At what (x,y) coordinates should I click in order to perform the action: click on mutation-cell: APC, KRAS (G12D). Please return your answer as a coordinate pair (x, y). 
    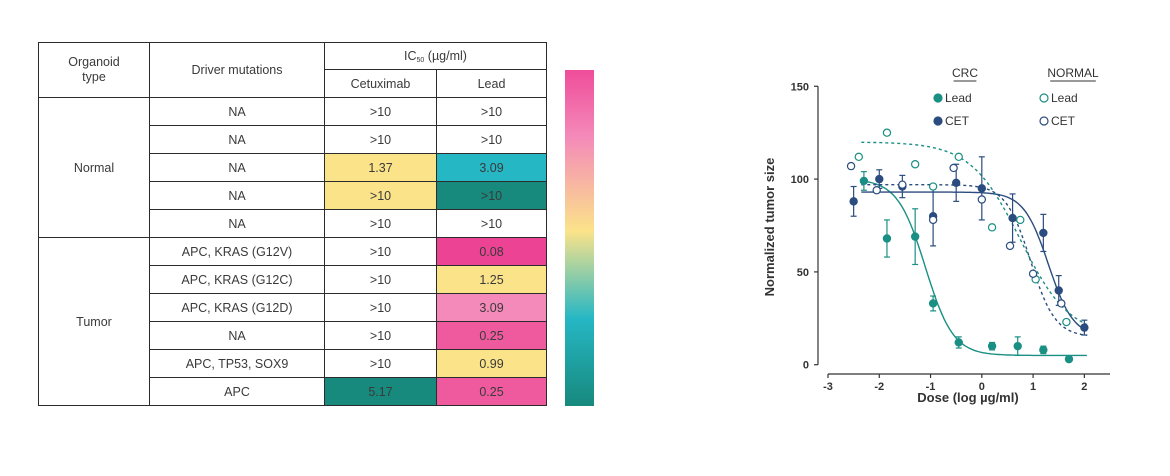
    Looking at the image, I should click on (237, 307).